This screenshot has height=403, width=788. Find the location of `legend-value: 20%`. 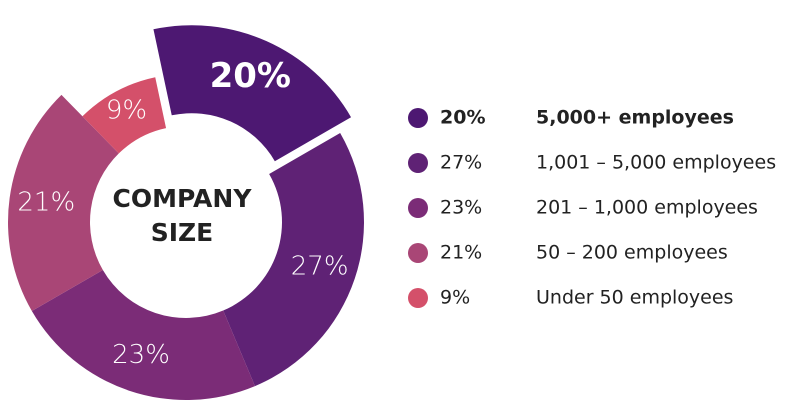

legend-value: 20% is located at coordinates (462, 118).